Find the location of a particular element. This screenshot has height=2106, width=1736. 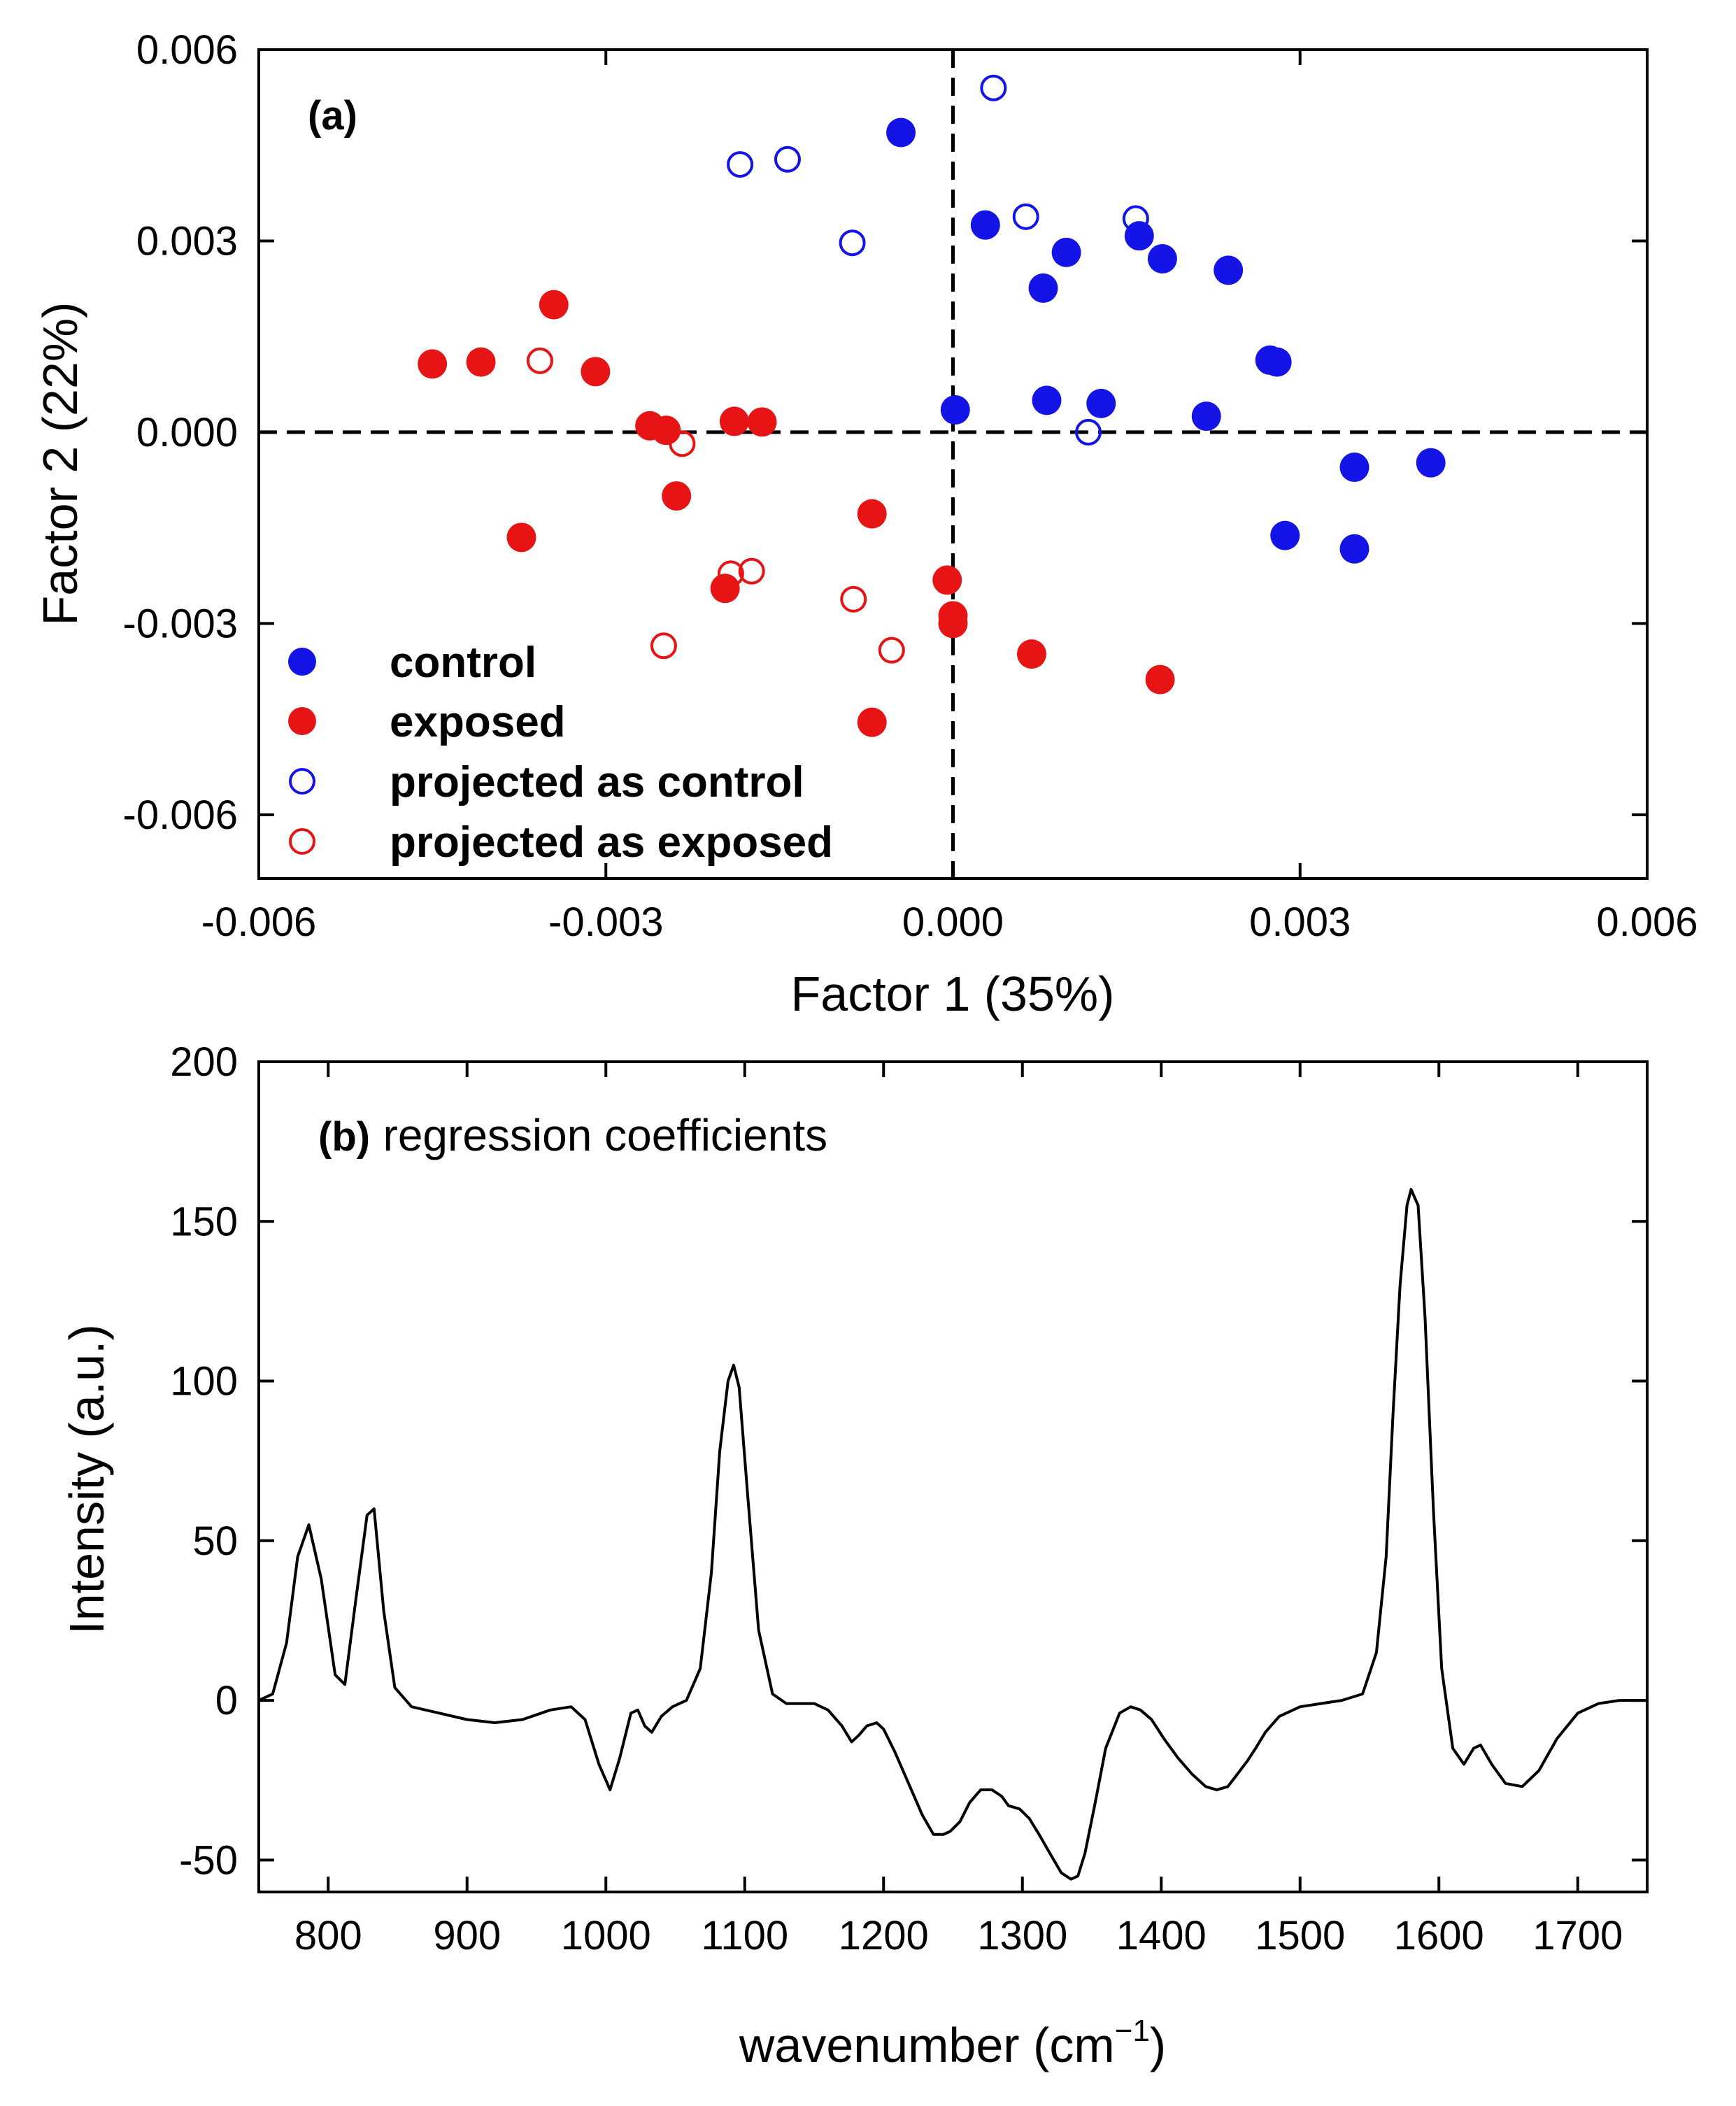

a-x-tick-label: -0.006 is located at coordinates (258, 922).